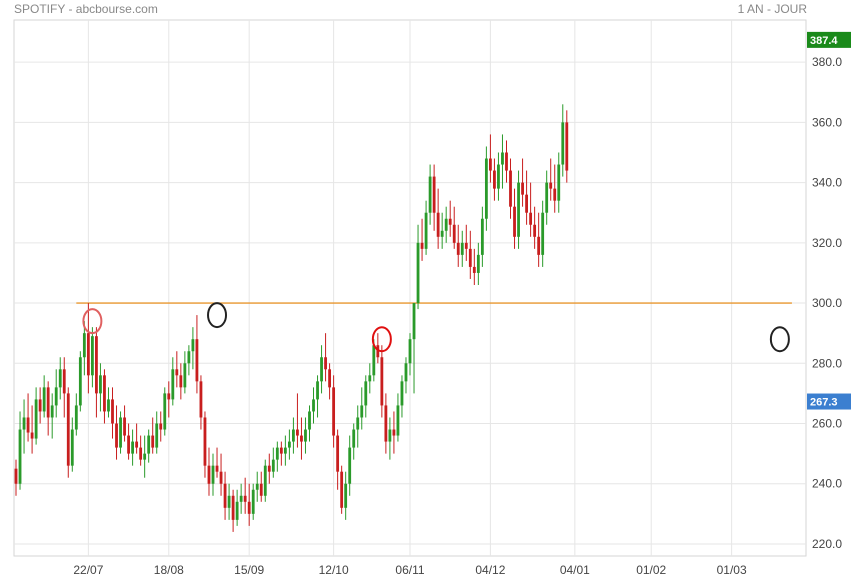 This screenshot has height=580, width=855. I want to click on y-tick-label: 320.0, so click(827, 243).